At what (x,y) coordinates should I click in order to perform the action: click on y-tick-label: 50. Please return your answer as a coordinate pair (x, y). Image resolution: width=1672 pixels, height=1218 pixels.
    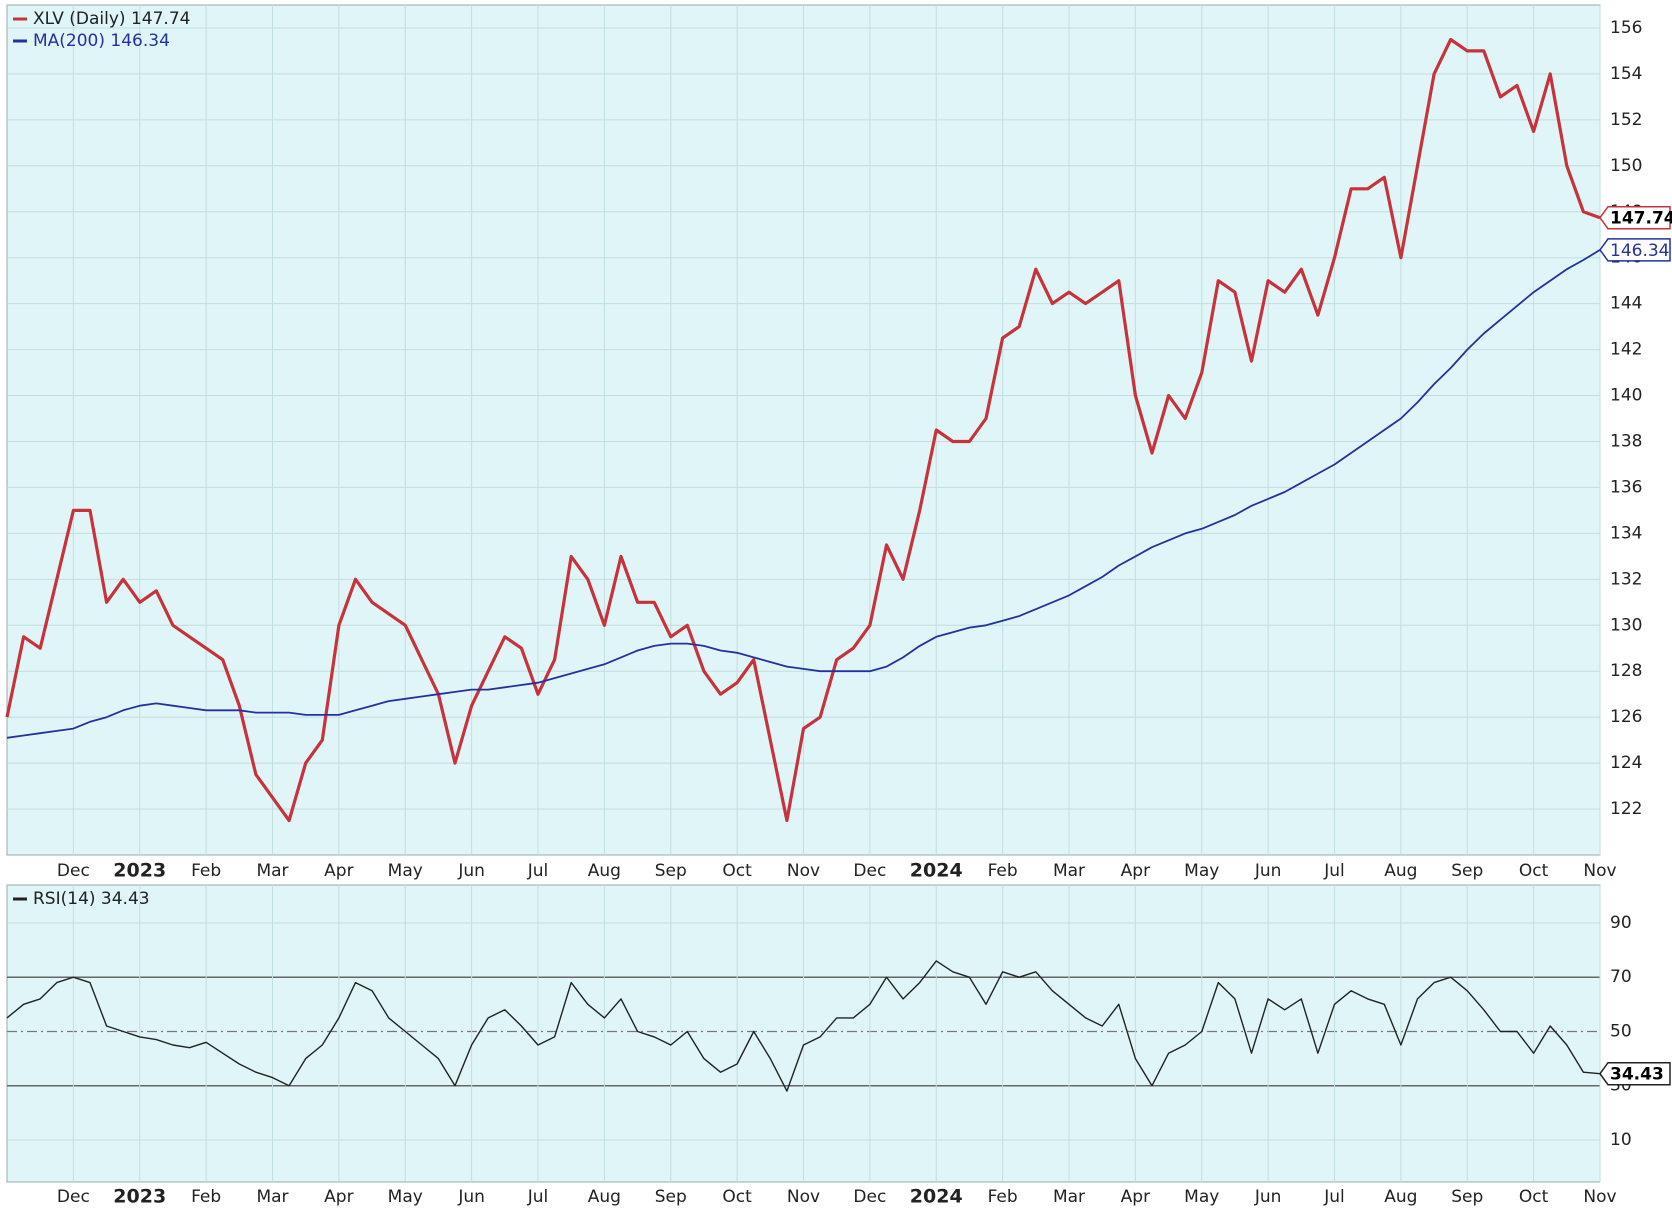
    Looking at the image, I should click on (1621, 1031).